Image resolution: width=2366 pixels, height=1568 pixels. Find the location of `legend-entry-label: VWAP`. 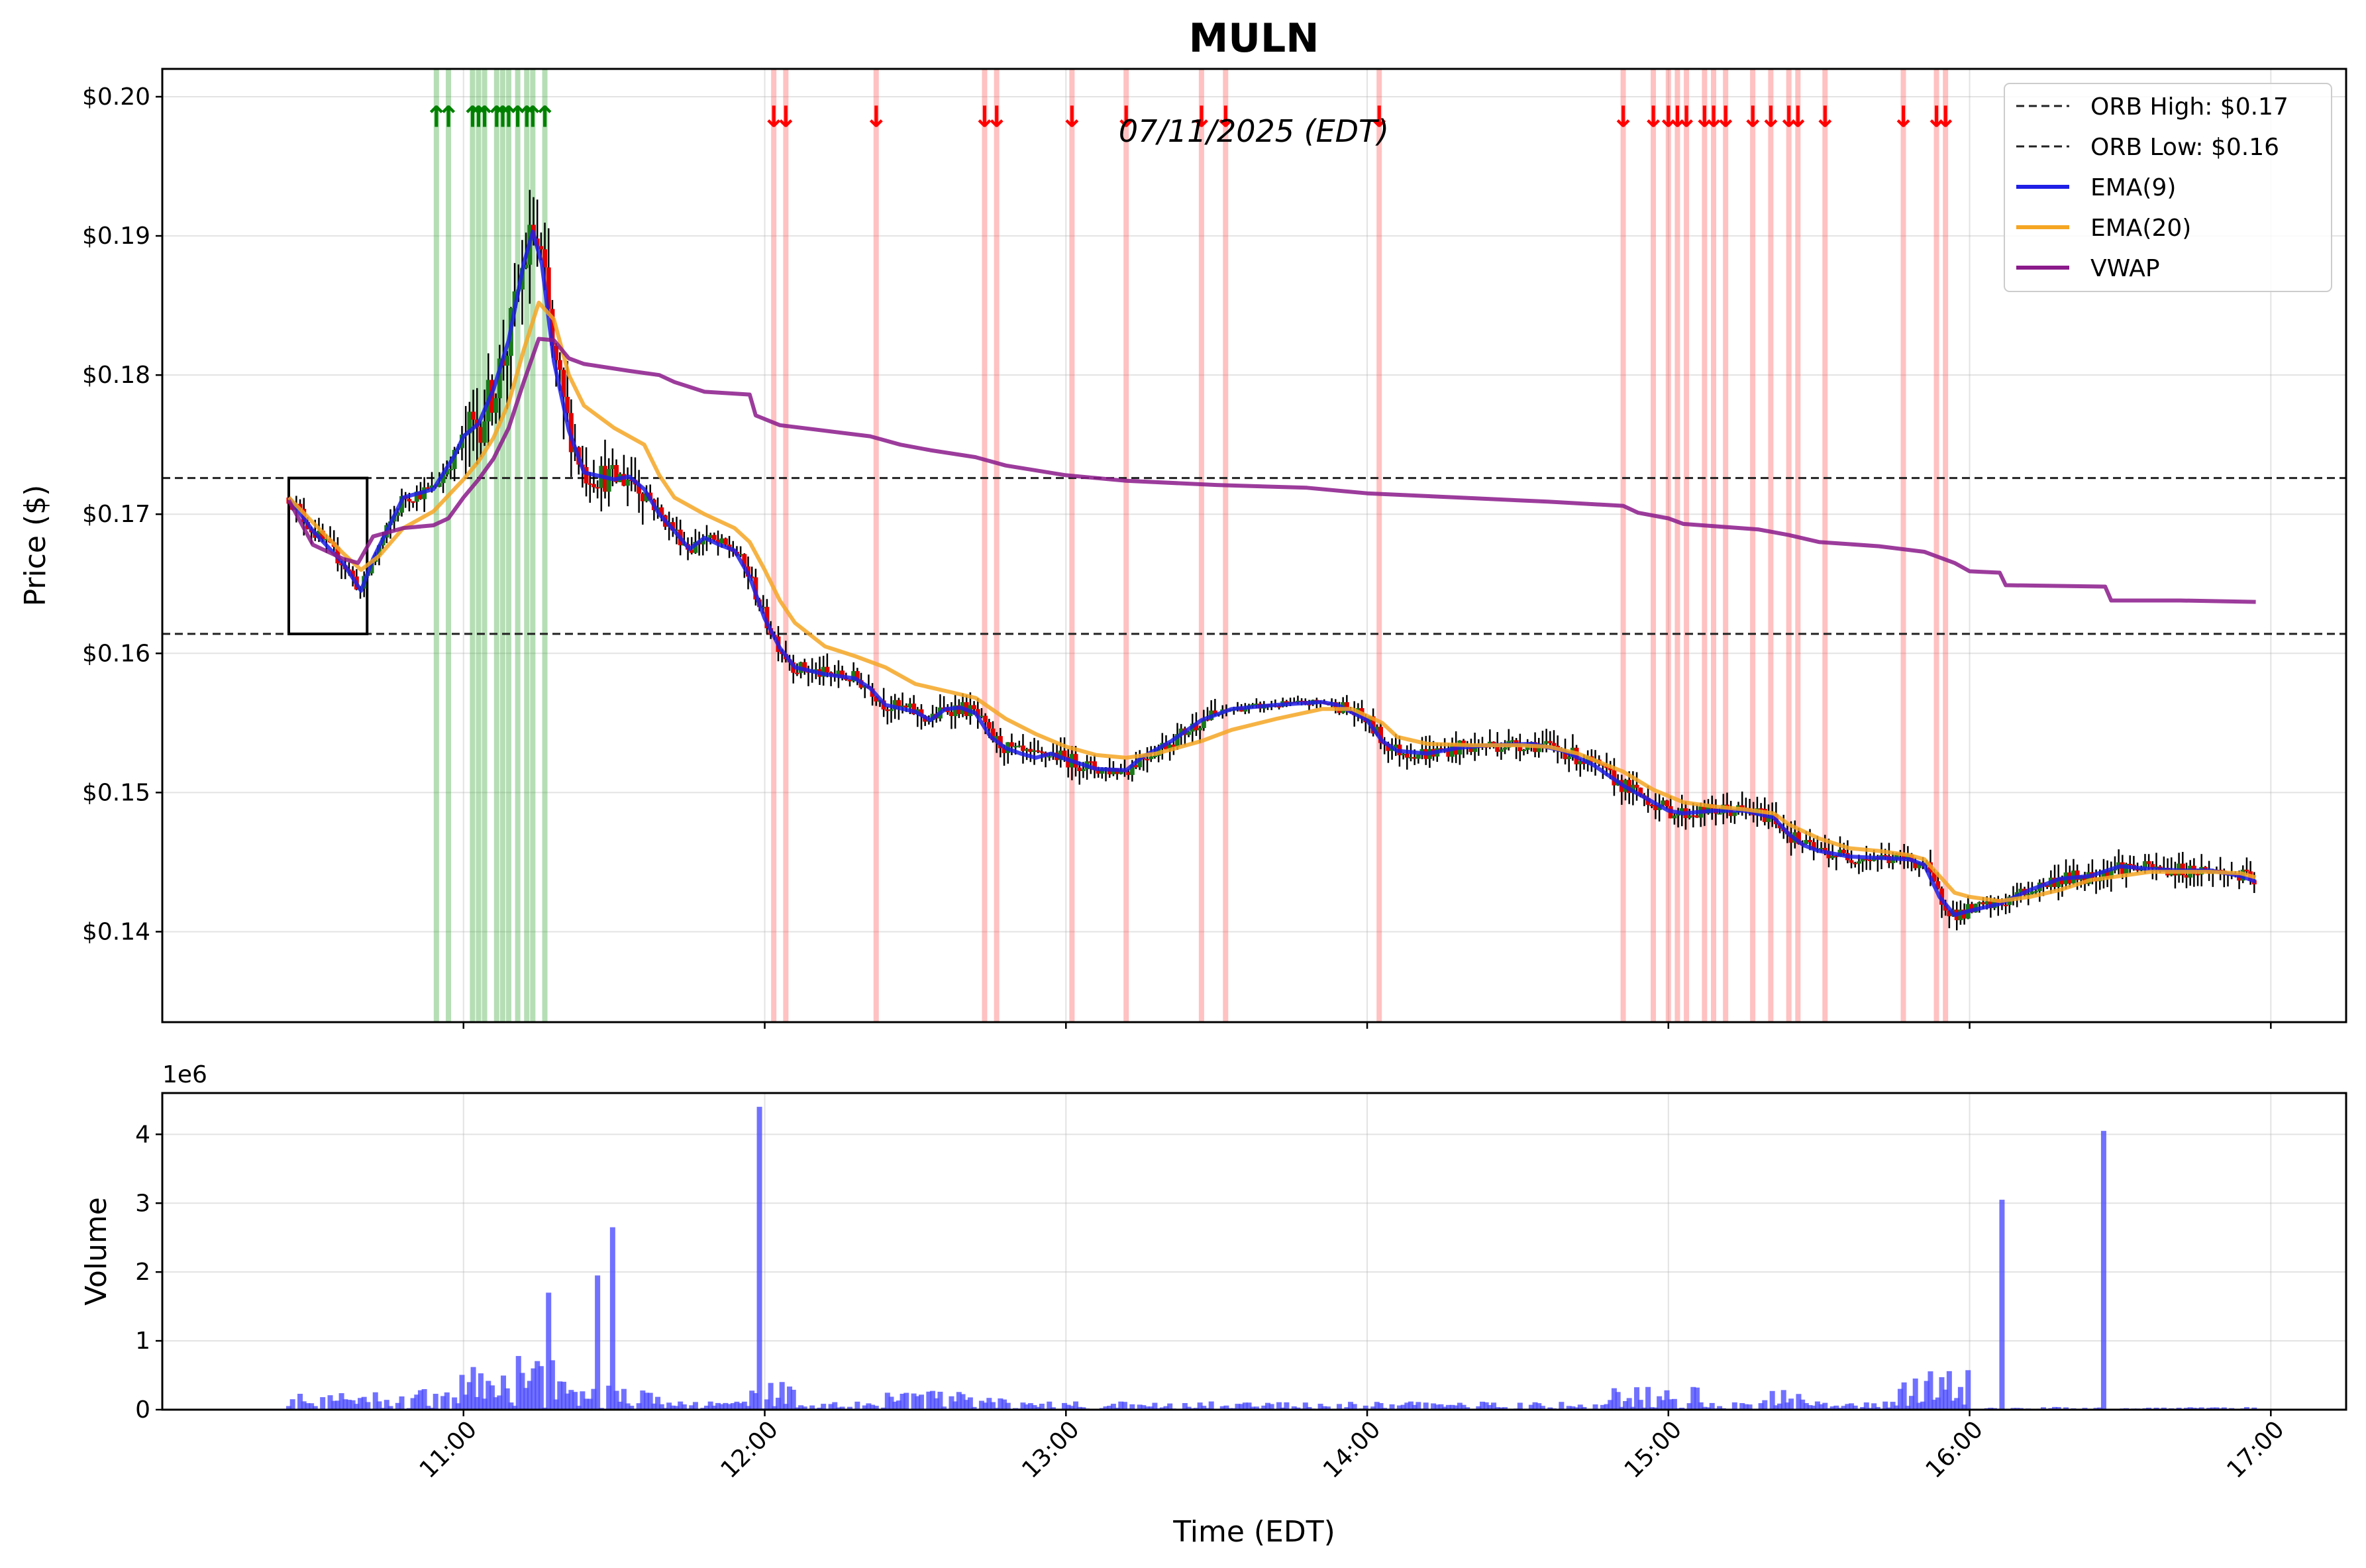

legend-entry-label: VWAP is located at coordinates (2125, 268).